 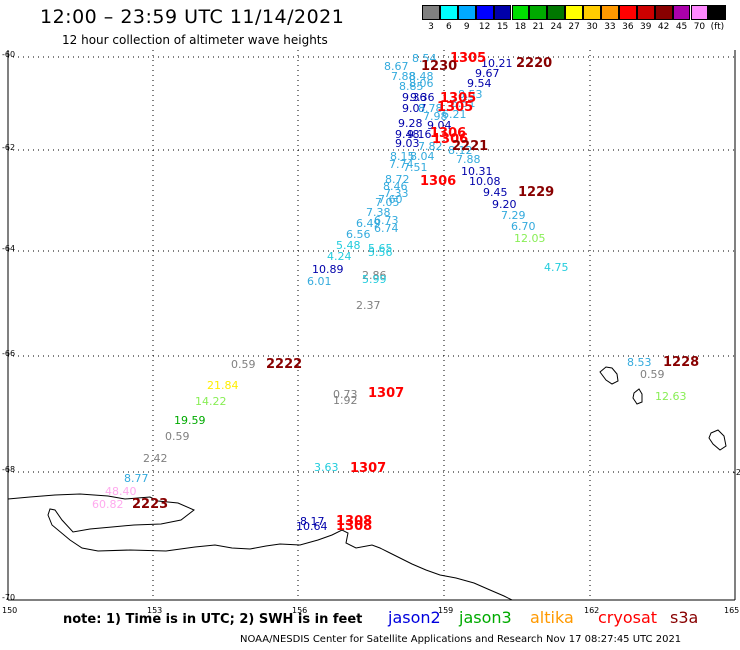 I want to click on colorbar-label: 12, so click(x=484, y=27).